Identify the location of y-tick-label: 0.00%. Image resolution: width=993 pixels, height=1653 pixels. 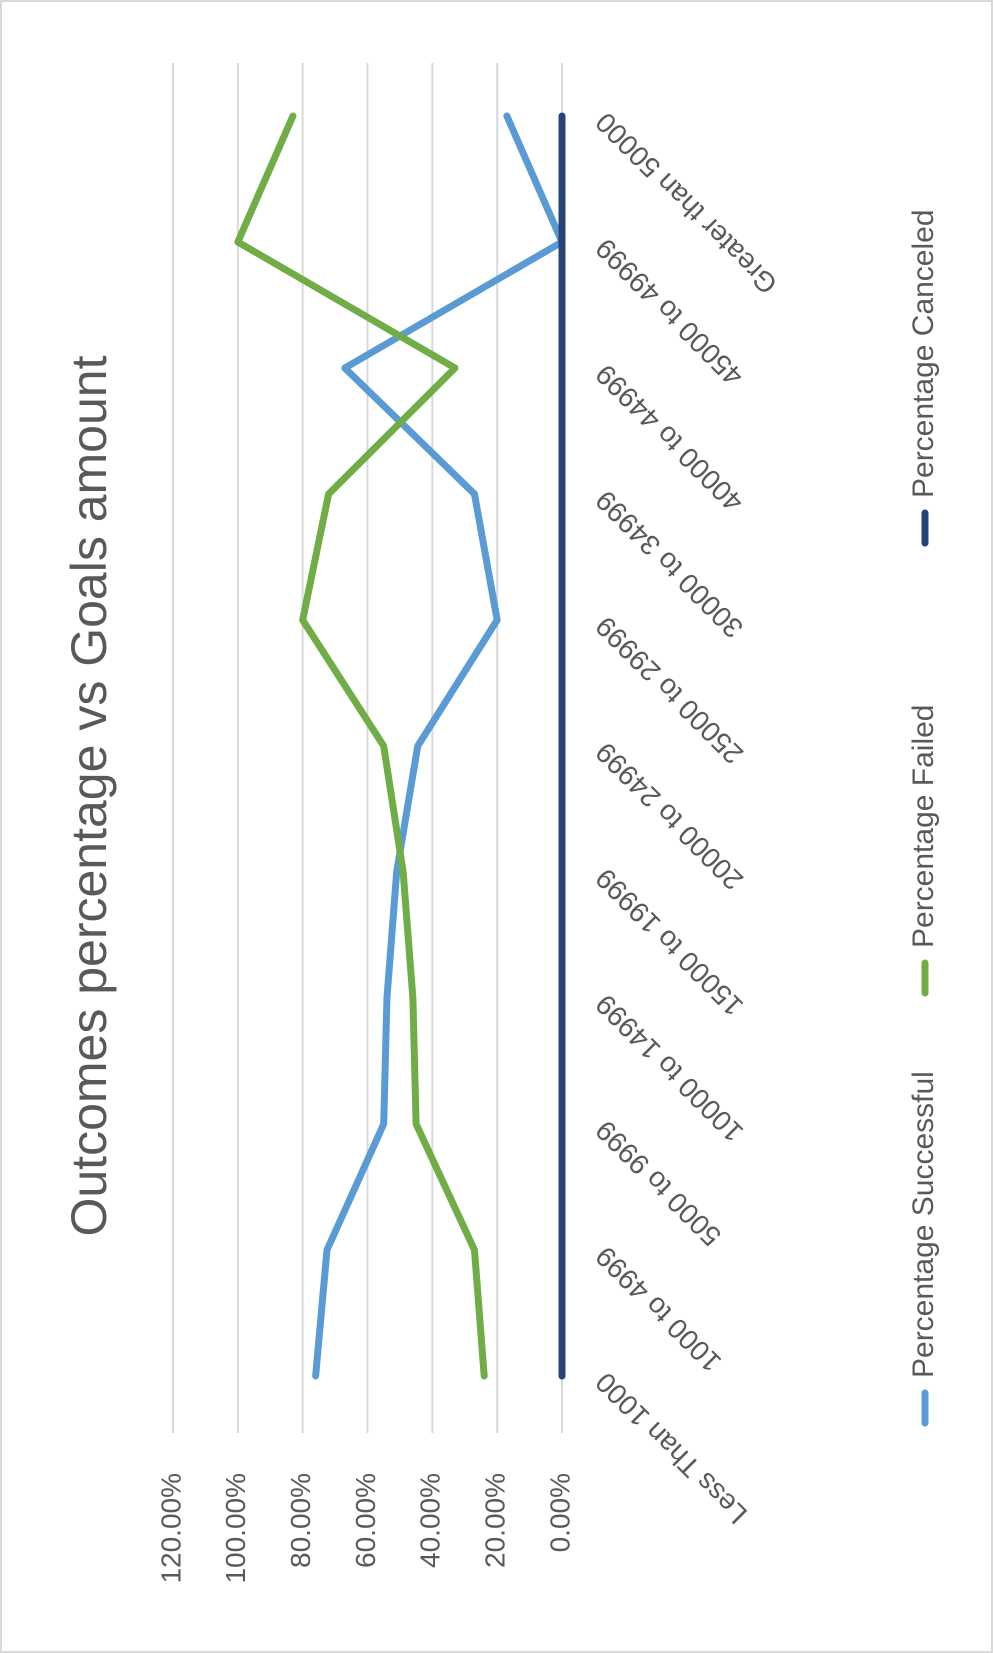
(559, 1512).